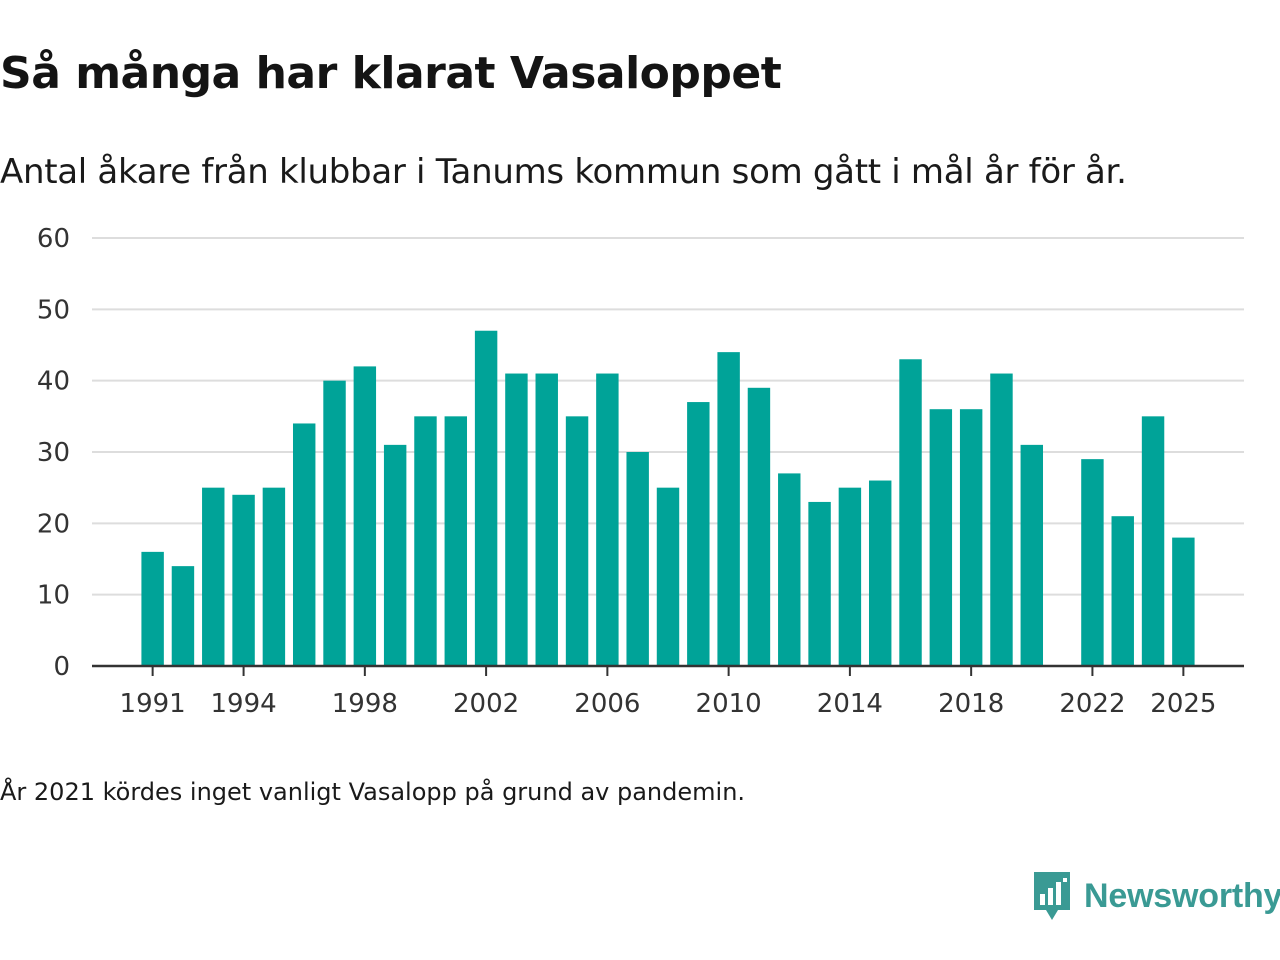 The image size is (1280, 960). I want to click on bar-2001: 2001: 35, so click(456, 541).